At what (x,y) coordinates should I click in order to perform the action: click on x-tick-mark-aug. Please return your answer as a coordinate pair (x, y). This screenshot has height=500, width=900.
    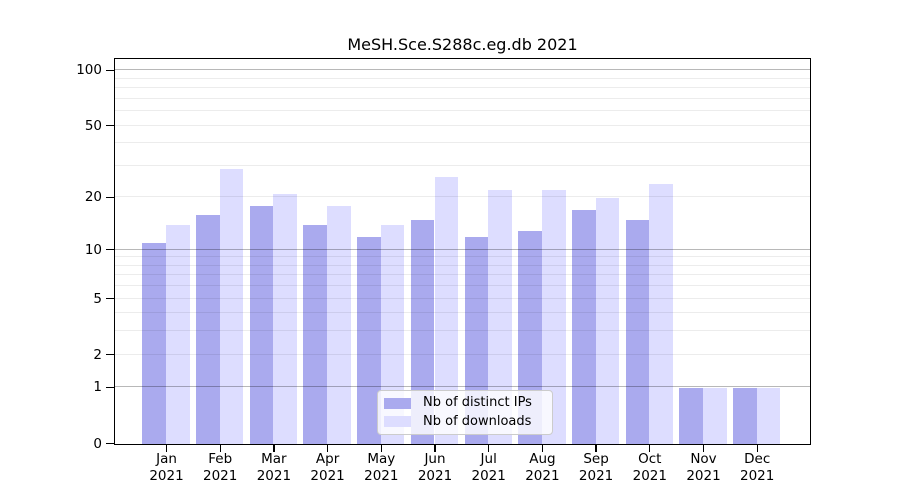
    Looking at the image, I should click on (542, 448).